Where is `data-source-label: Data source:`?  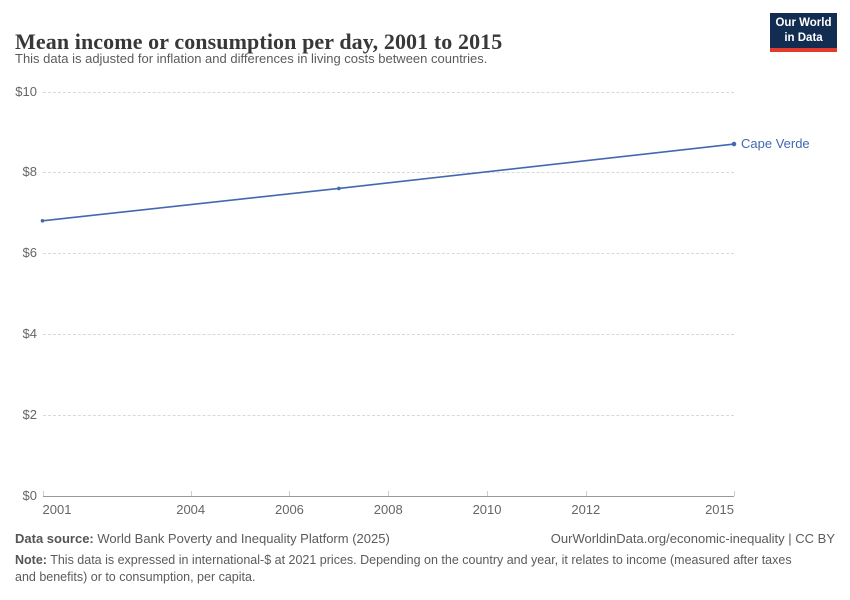 data-source-label: Data source: is located at coordinates (54, 538).